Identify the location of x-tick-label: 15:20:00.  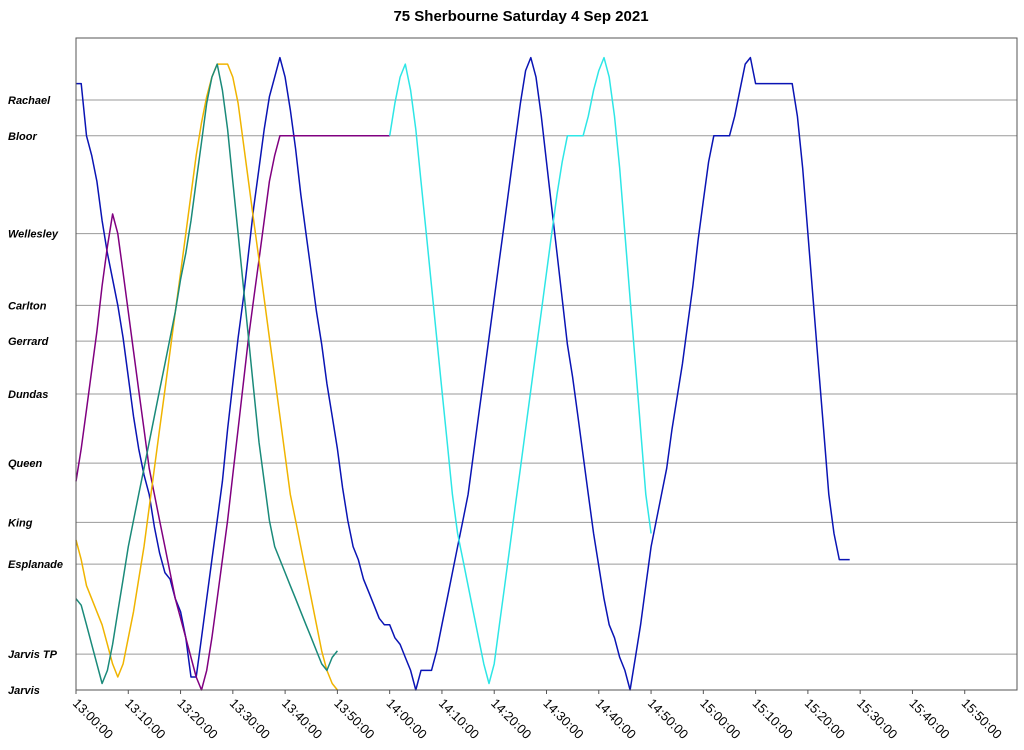
(825, 719).